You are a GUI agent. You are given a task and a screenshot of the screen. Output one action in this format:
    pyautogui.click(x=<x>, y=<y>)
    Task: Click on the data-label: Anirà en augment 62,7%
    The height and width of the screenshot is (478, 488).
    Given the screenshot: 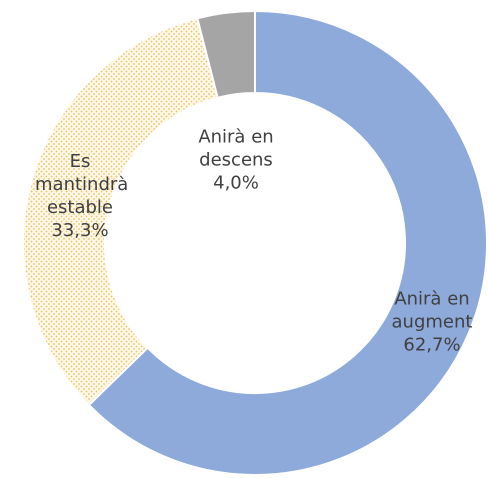 What is the action you would take?
    pyautogui.click(x=432, y=322)
    